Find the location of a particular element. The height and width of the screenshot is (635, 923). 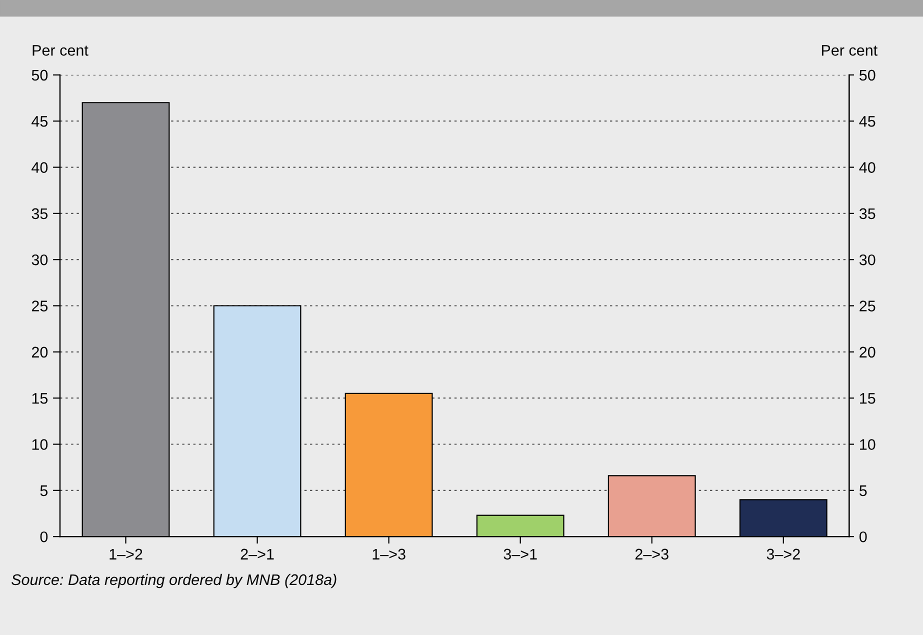

y2-axis-title: Per cent is located at coordinates (850, 50).